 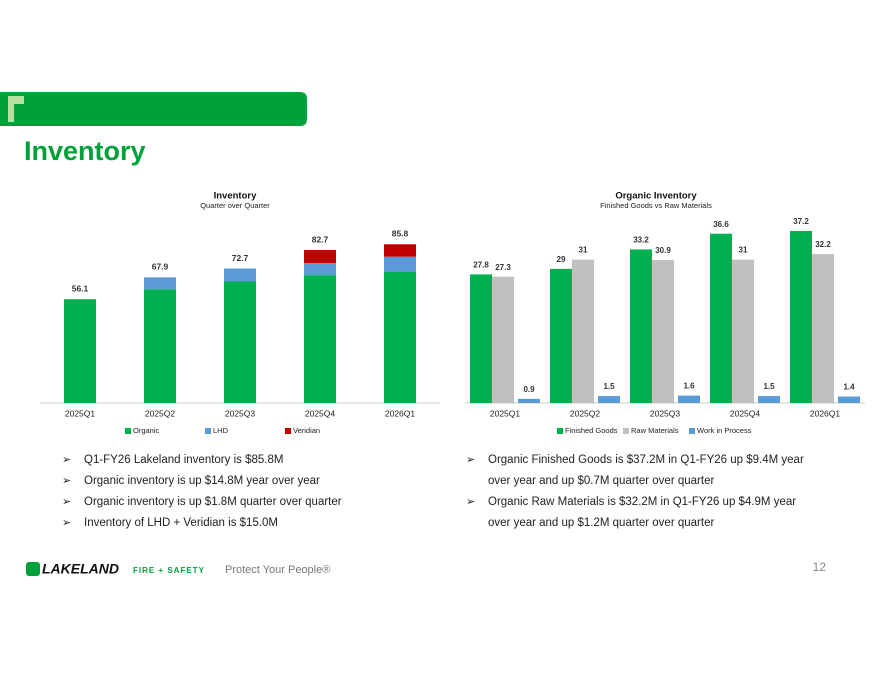 I want to click on value-label: 32.2, so click(x=823, y=244).